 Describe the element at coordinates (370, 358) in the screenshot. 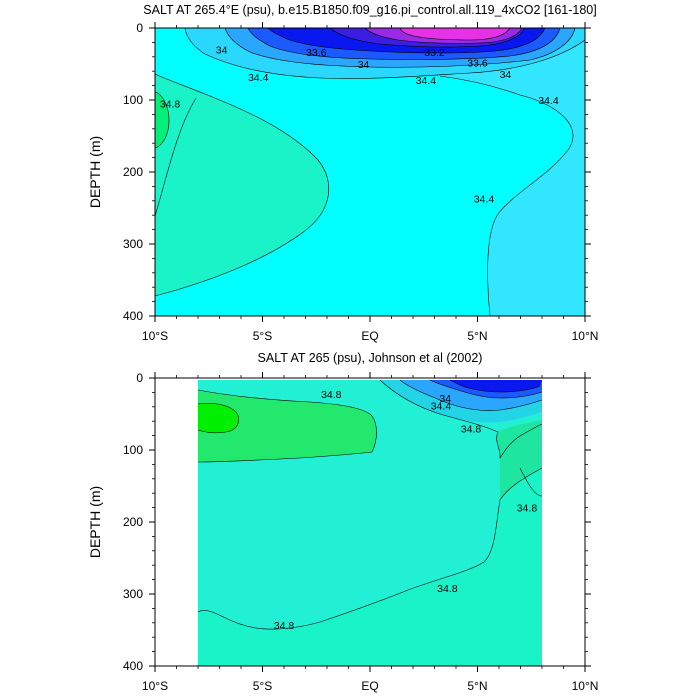

I see `bottom-chart-title: SALT AT 265 (psu), Johnson et al (2002)` at that location.